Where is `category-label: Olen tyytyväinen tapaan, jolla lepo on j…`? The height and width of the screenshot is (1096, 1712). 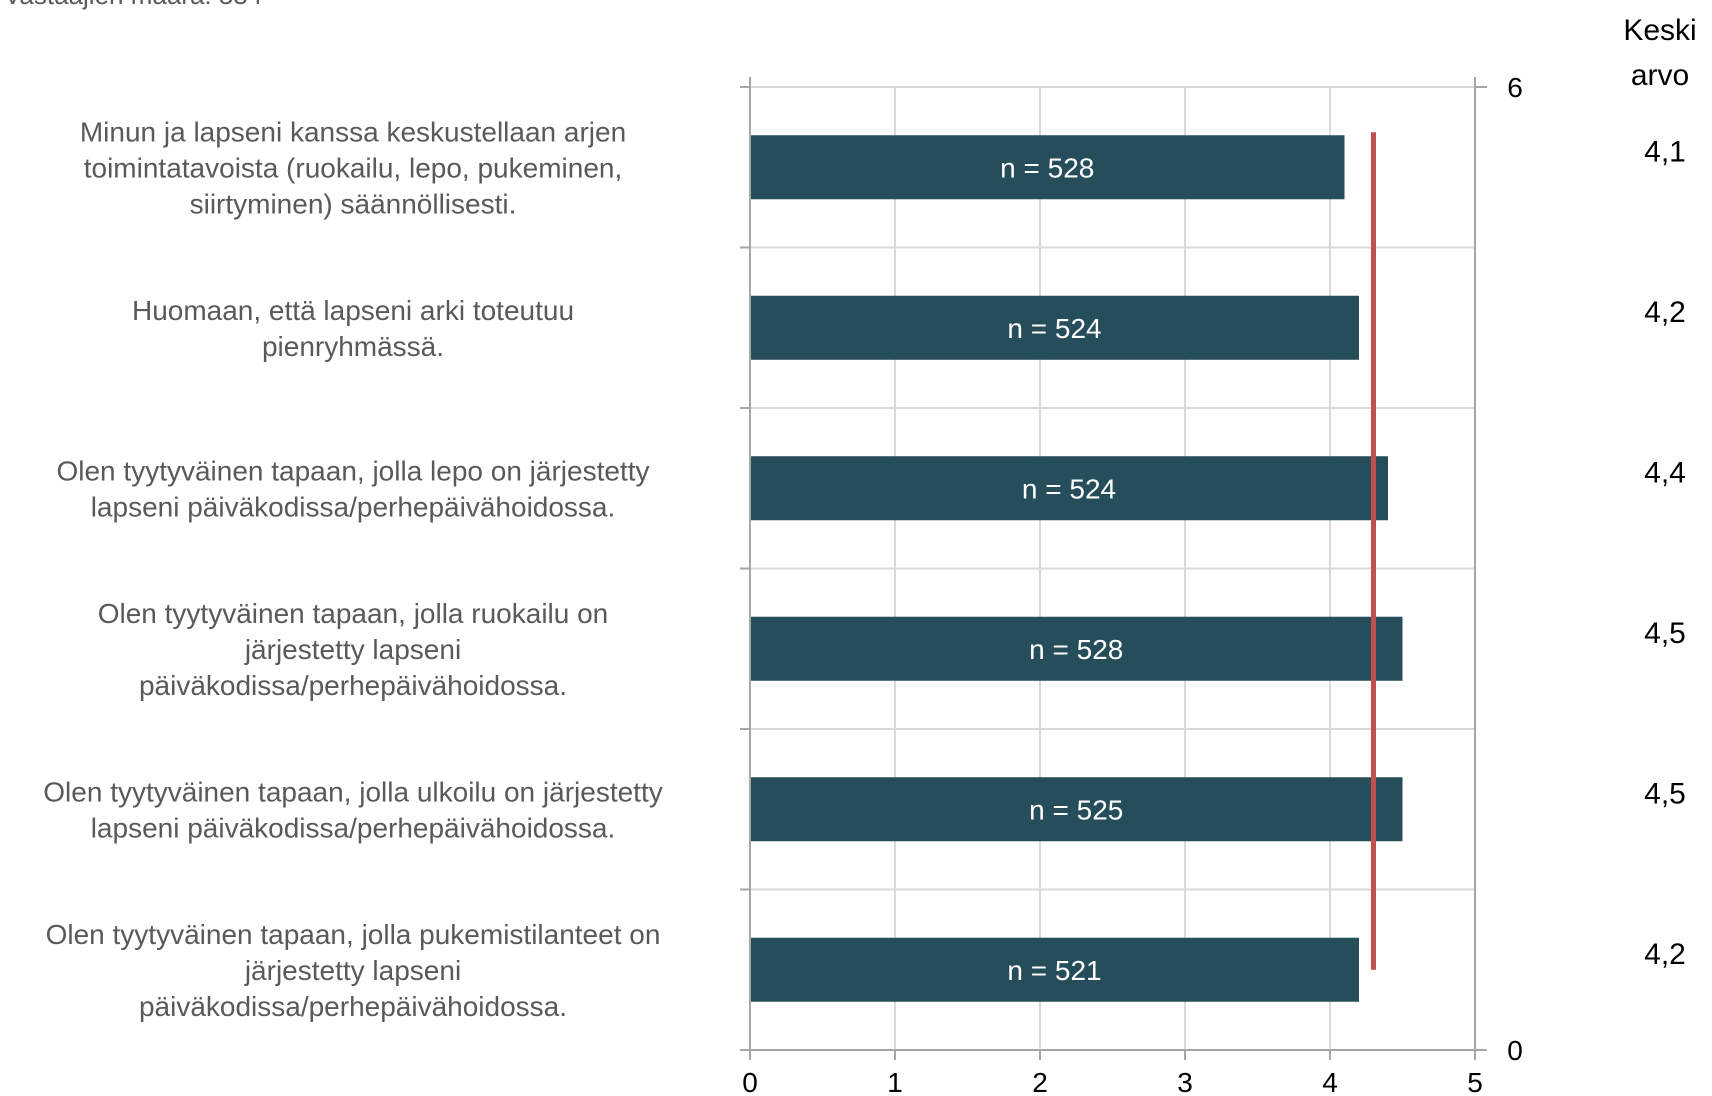 category-label: Olen tyytyväinen tapaan, jolla lepo on j… is located at coordinates (352, 488).